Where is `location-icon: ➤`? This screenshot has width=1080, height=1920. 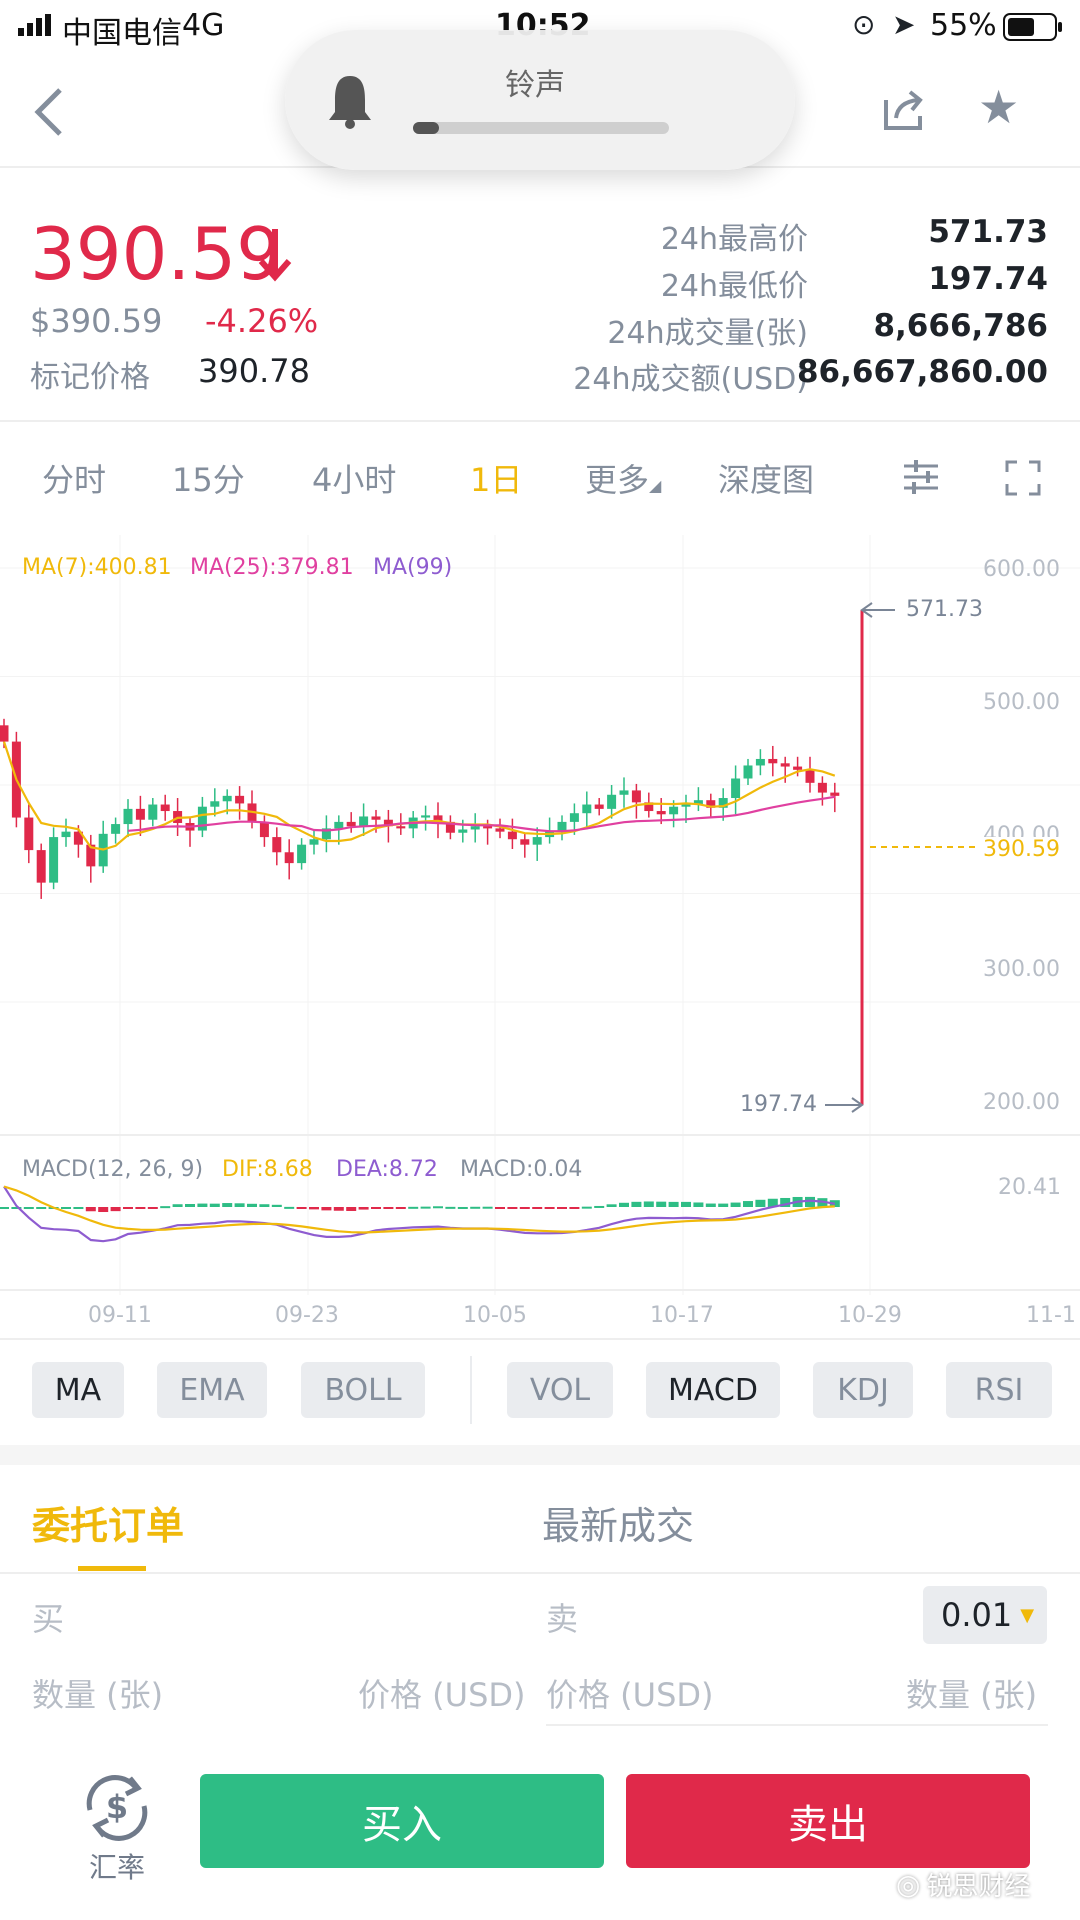
location-icon: ➤ is located at coordinates (904, 24).